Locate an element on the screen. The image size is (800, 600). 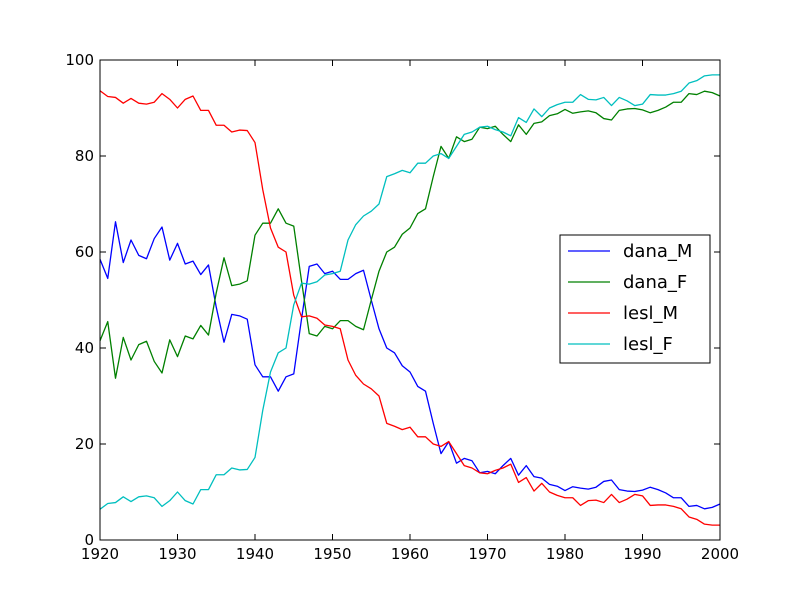
legend-box is located at coordinates (635, 299).